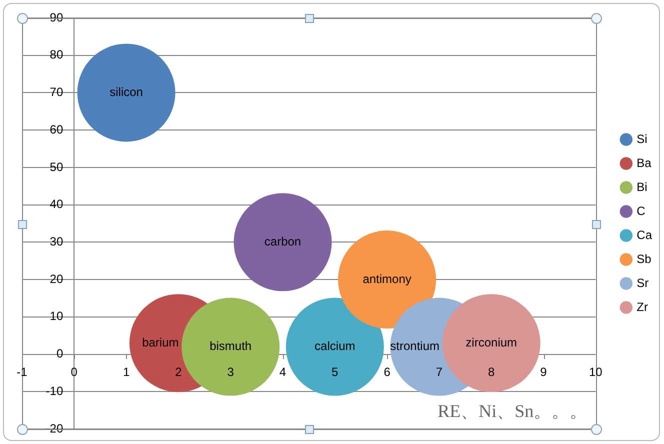 The image size is (664, 444). Describe the element at coordinates (642, 187) in the screenshot. I see `legend-label: Bi` at that location.